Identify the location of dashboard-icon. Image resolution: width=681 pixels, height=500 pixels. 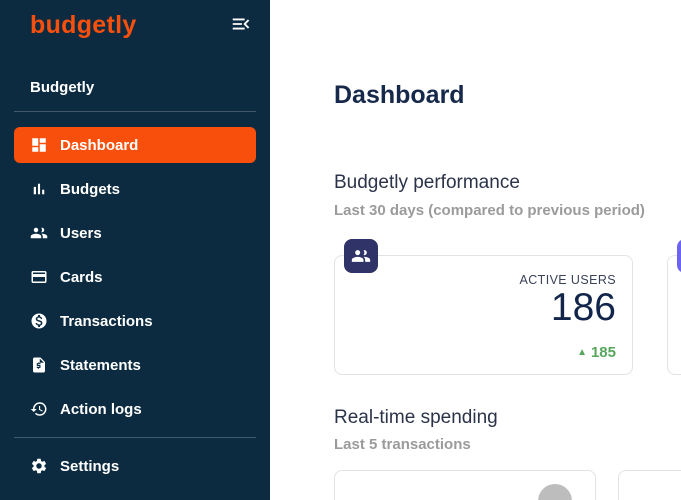
(39, 145).